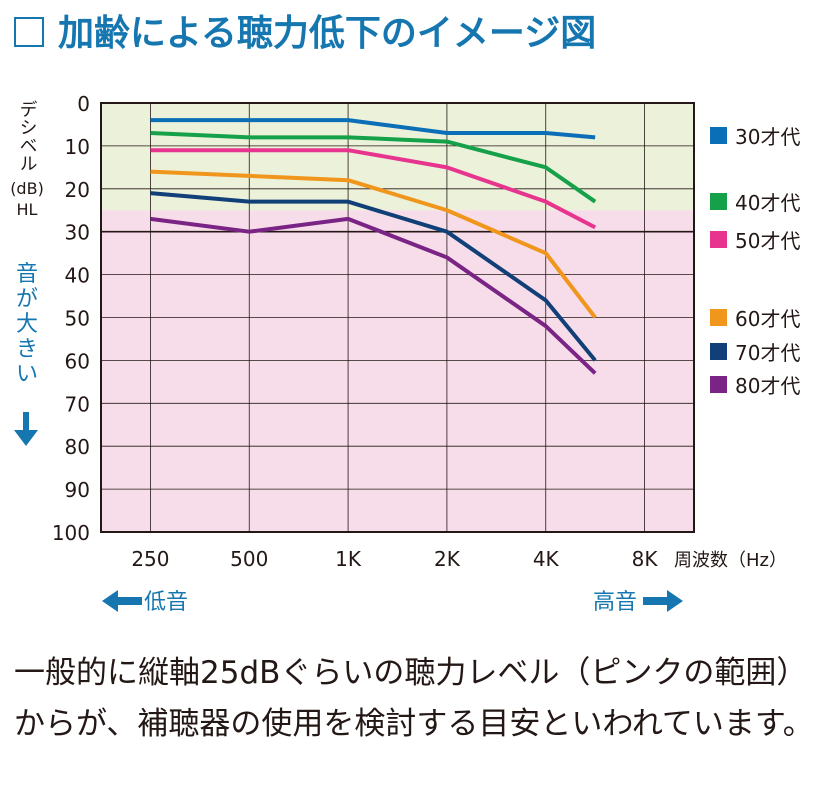 The width and height of the screenshot is (827, 802). Describe the element at coordinates (26, 349) in the screenshot. I see `louder-char: き` at that location.